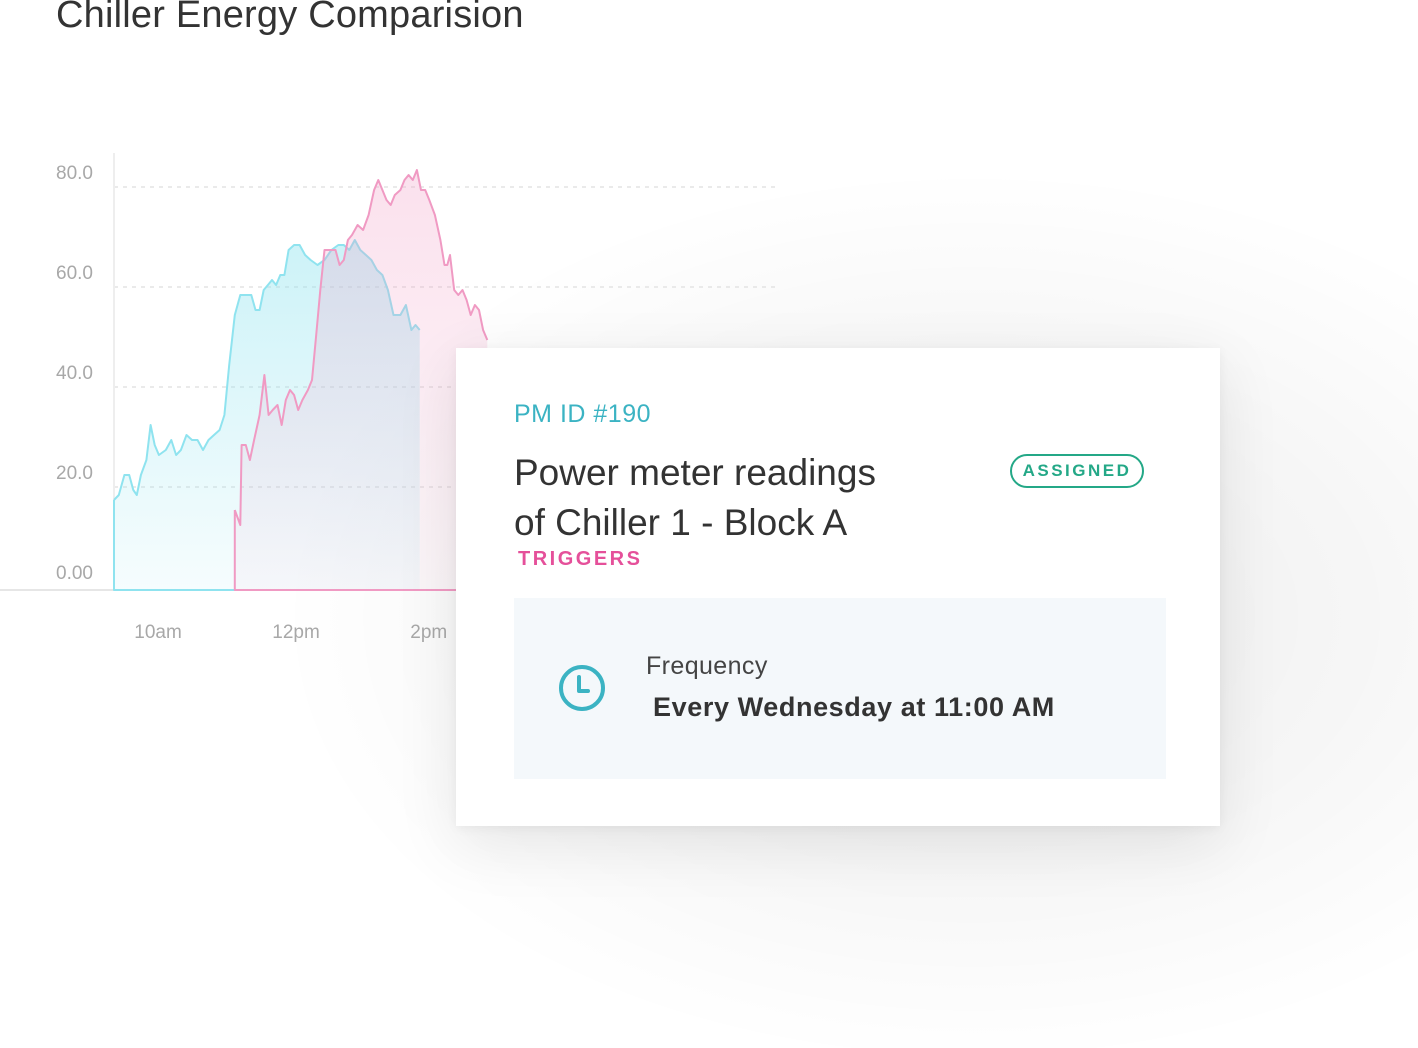 The image size is (1418, 1048). What do you see at coordinates (681, 522) in the screenshot?
I see `card-title-line2: of Chiller 1 - Block A` at bounding box center [681, 522].